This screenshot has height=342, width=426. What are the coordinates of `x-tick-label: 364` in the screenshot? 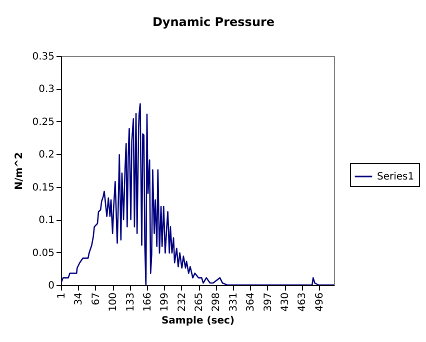 It's located at (251, 302).